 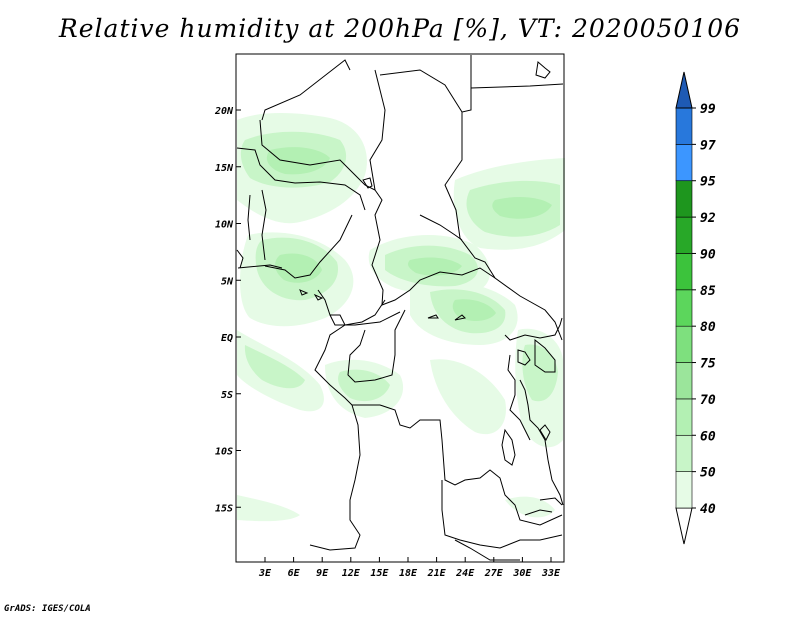 What do you see at coordinates (227, 281) in the screenshot?
I see `lat-tick-label: 5N` at bounding box center [227, 281].